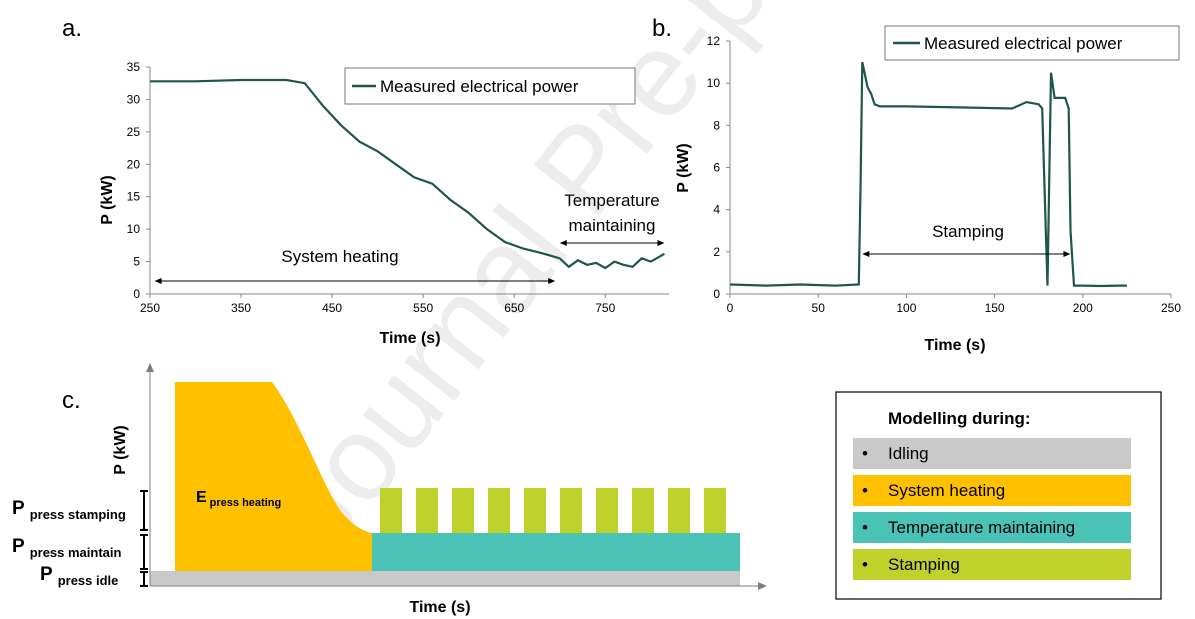  Describe the element at coordinates (714, 41) in the screenshot. I see `y-tick-label: 12` at that location.